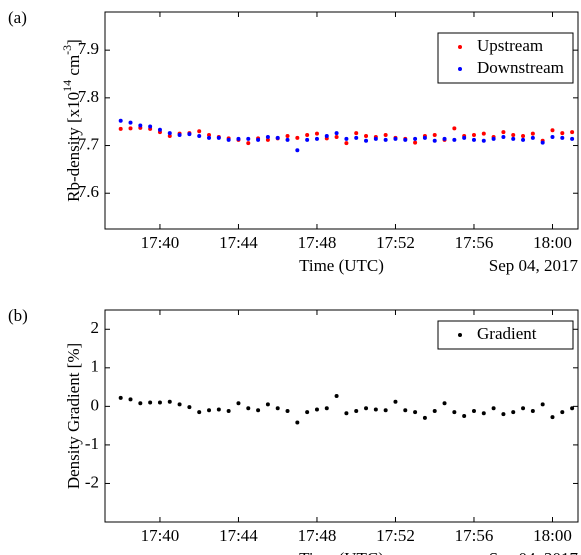 Image resolution: width=581 pixels, height=555 pixels. Describe the element at coordinates (73, 42) in the screenshot. I see `y-axis-label-part: ]` at that location.